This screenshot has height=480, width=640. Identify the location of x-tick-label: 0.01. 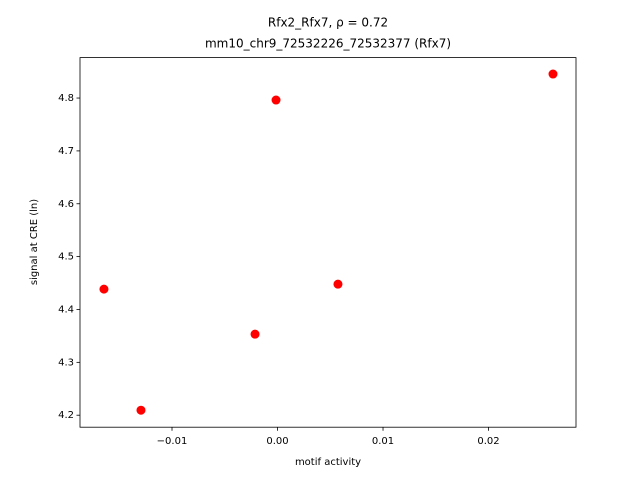
(383, 441).